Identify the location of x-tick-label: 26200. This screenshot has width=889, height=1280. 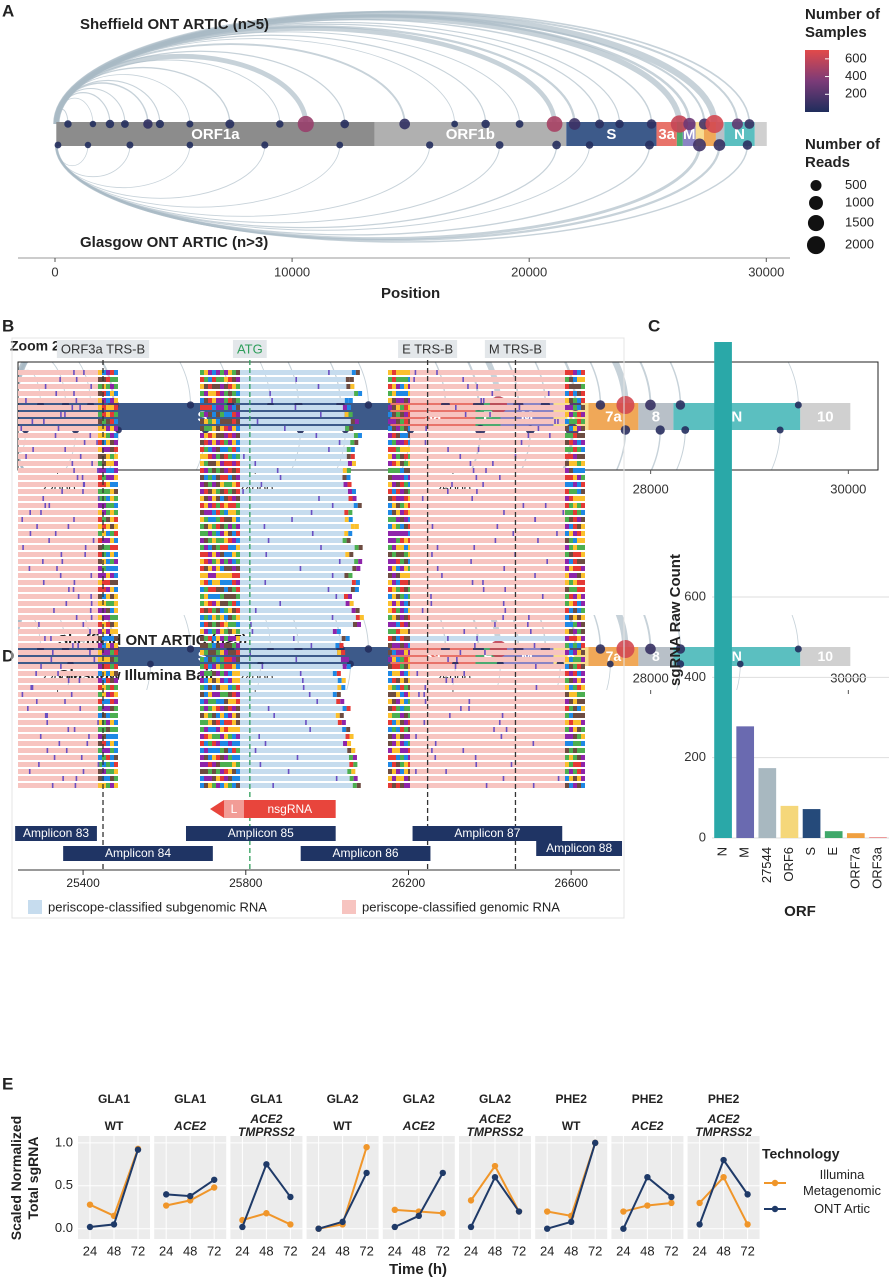
(409, 883).